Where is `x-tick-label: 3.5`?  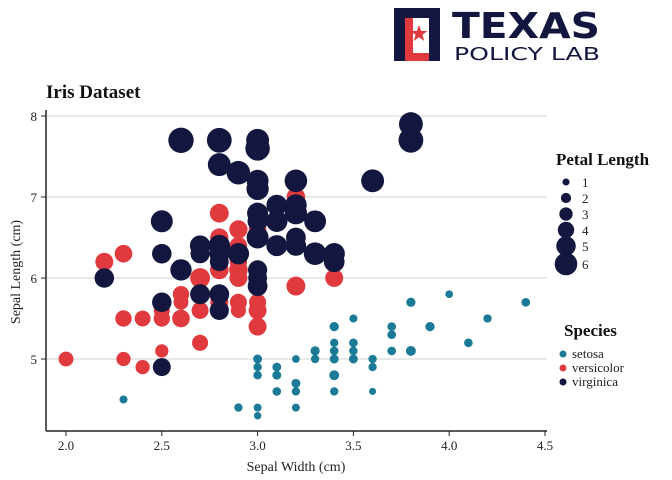
x-tick-label: 3.5 is located at coordinates (353, 445).